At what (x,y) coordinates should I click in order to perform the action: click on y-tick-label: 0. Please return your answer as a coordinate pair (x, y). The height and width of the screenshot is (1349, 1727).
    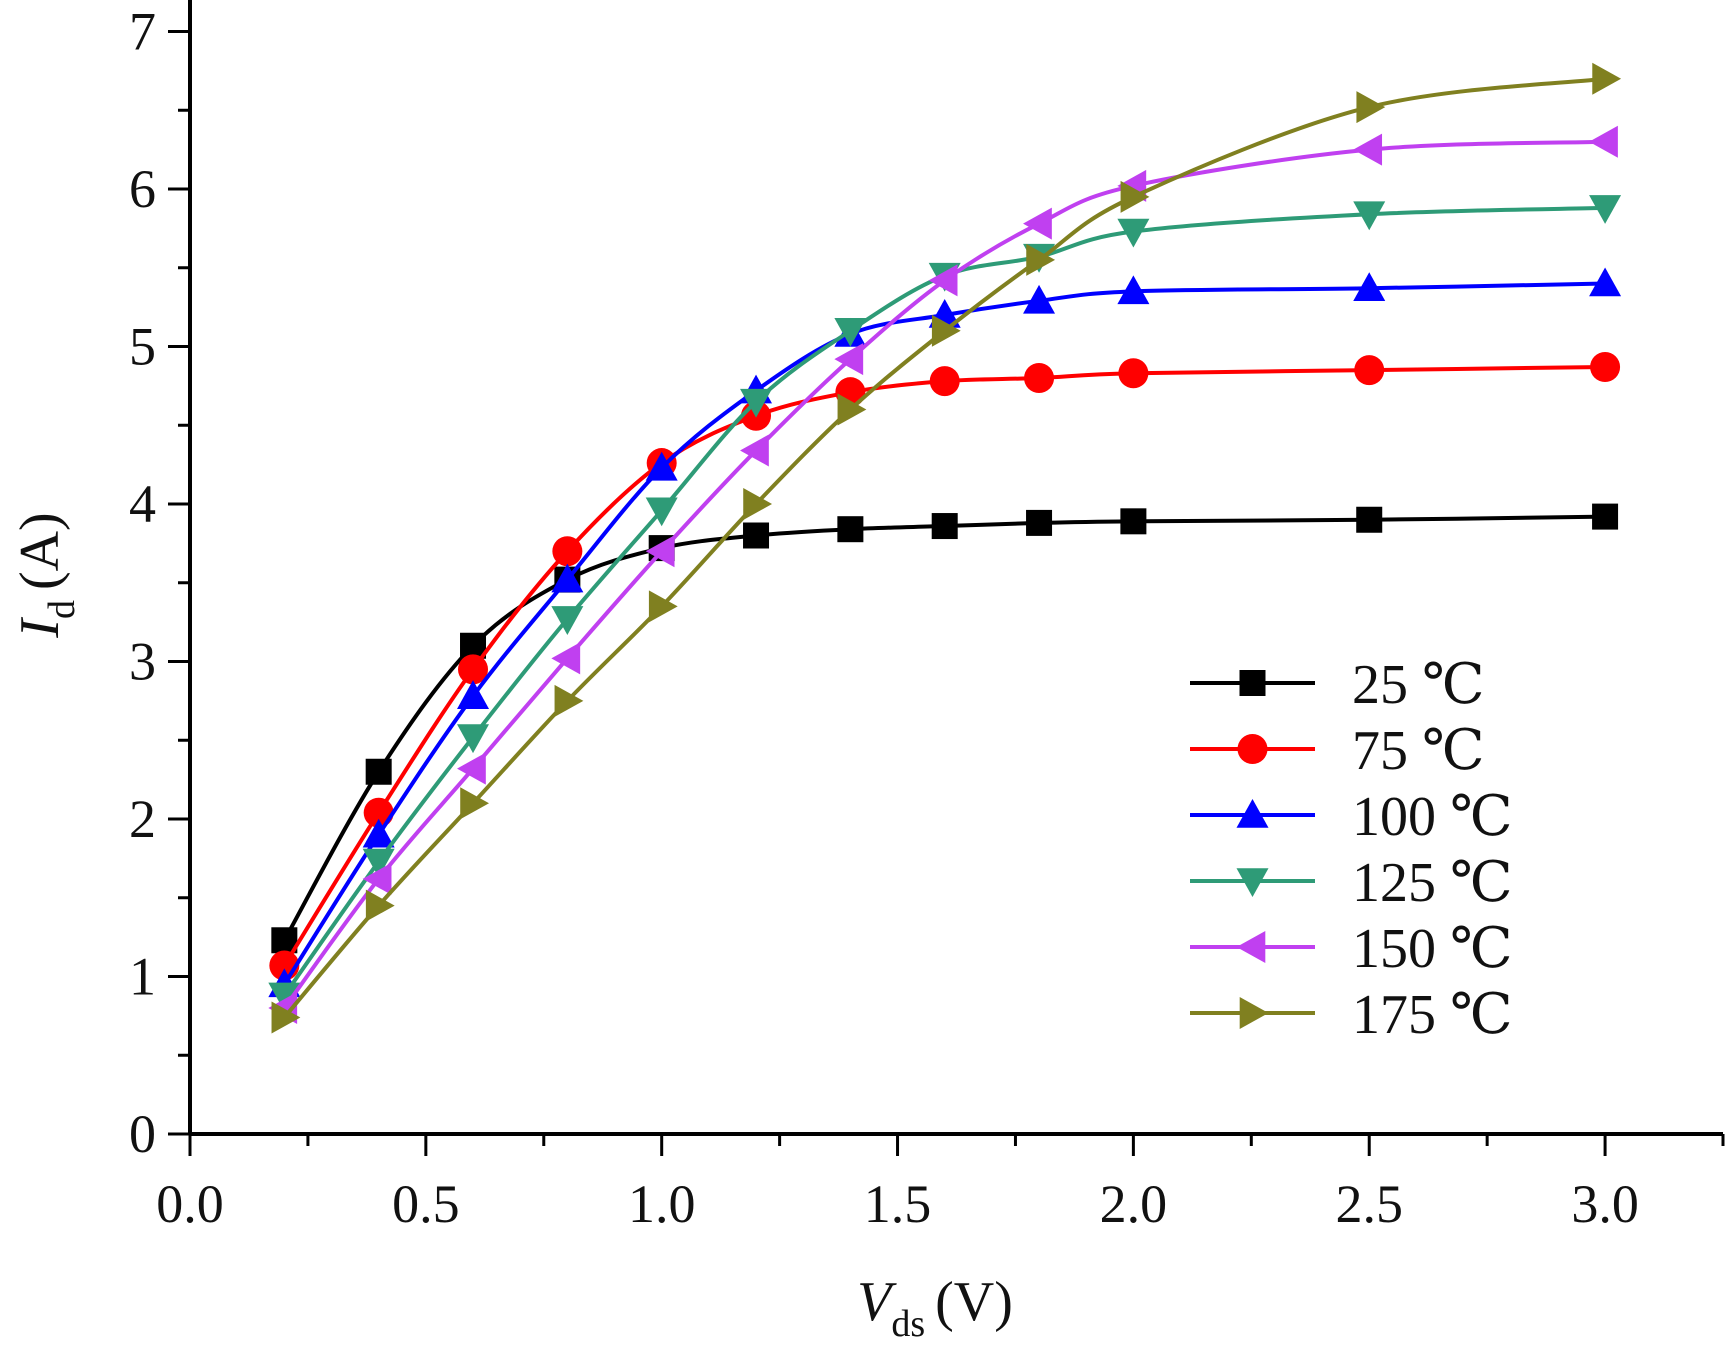
    Looking at the image, I should click on (142, 1134).